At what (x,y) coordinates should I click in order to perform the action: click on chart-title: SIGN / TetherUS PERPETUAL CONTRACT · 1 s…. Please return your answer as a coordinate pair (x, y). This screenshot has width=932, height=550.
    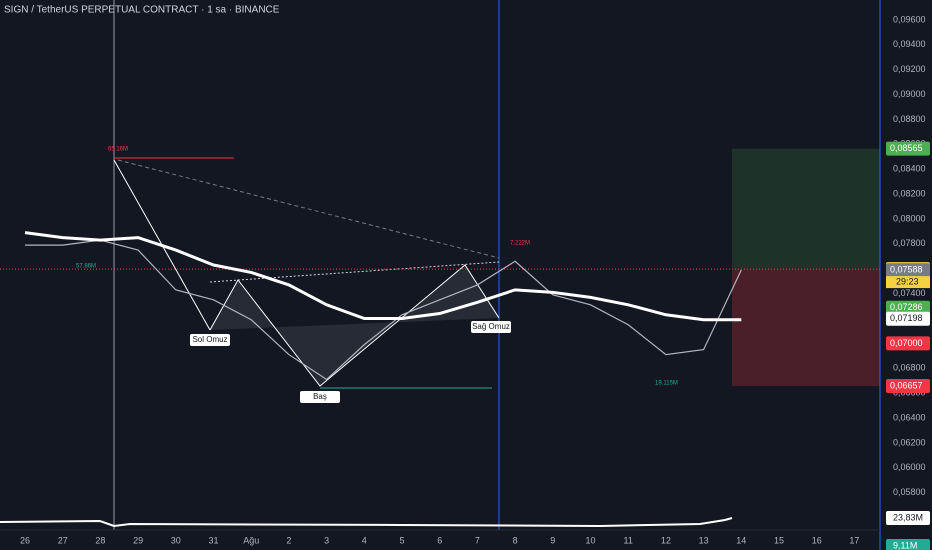
    Looking at the image, I should click on (142, 10).